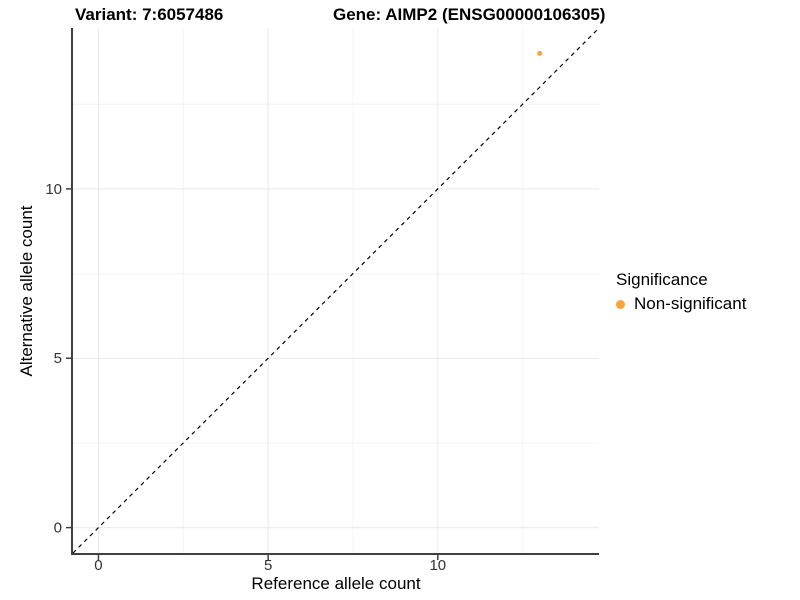  Describe the element at coordinates (268, 565) in the screenshot. I see `x-tick-label: 5` at that location.